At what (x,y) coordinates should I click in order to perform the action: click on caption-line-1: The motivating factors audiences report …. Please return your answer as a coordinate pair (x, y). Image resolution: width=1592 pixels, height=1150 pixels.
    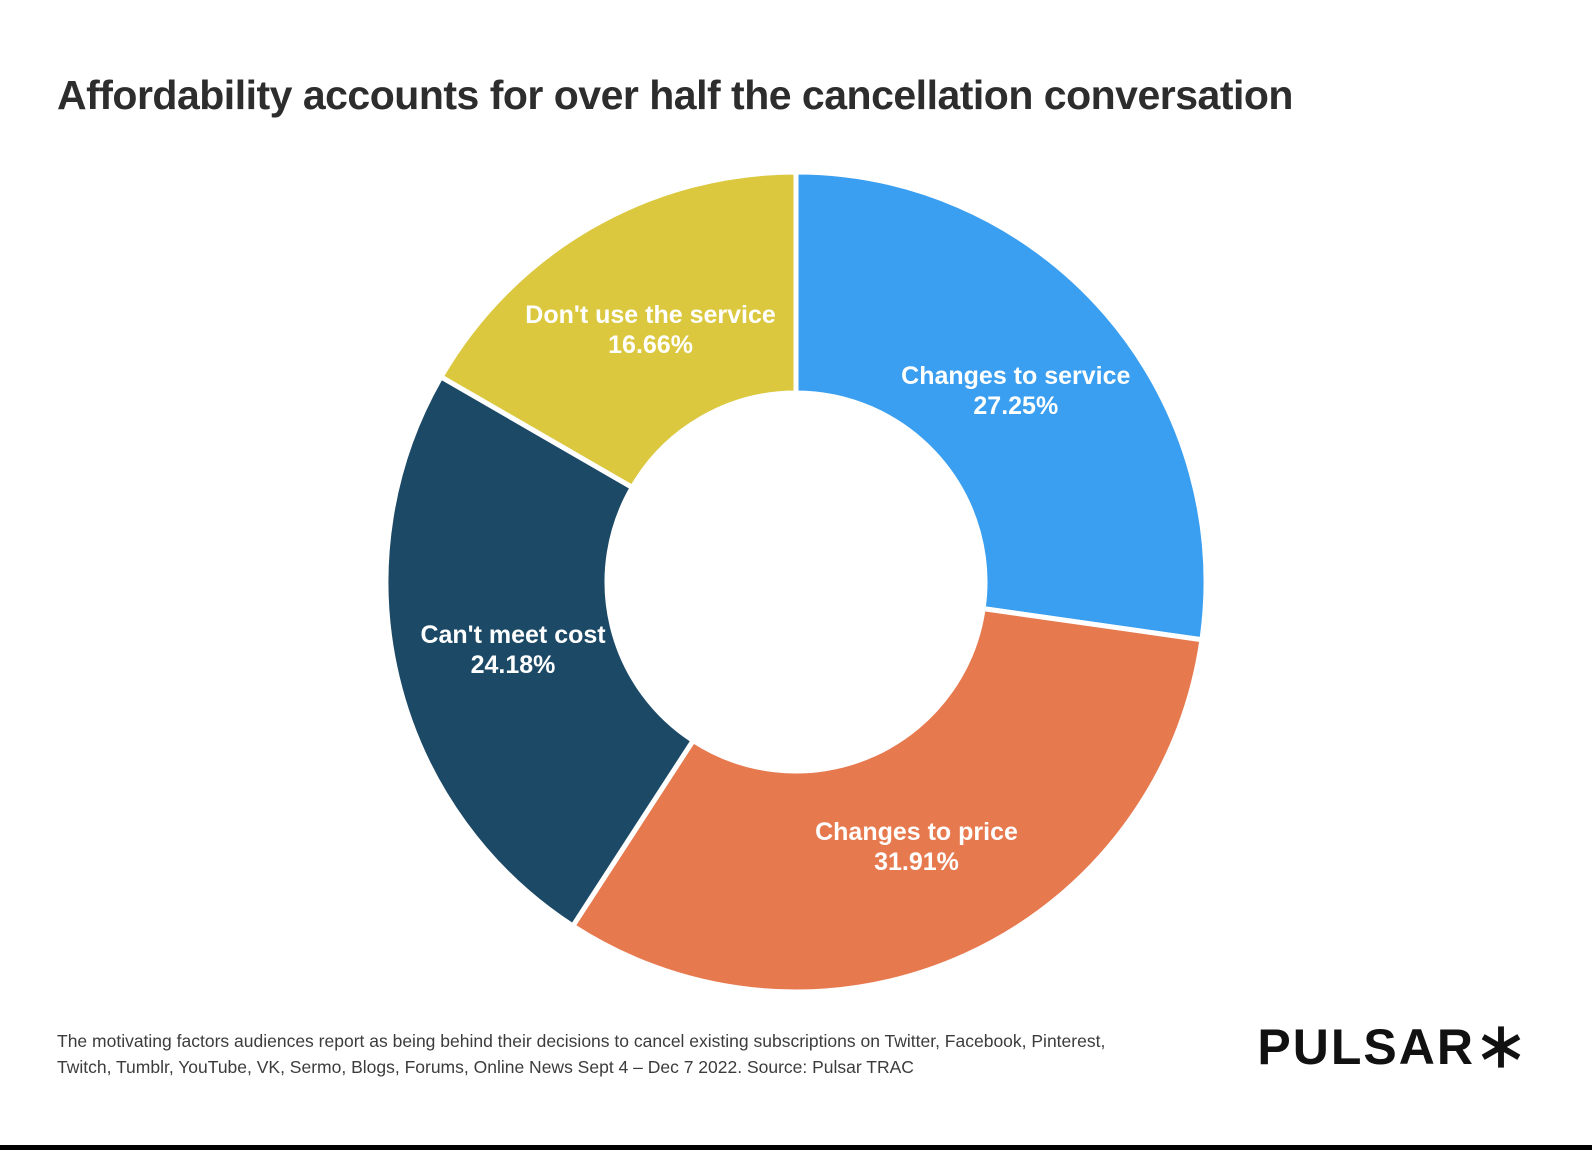
    Looking at the image, I should click on (581, 1041).